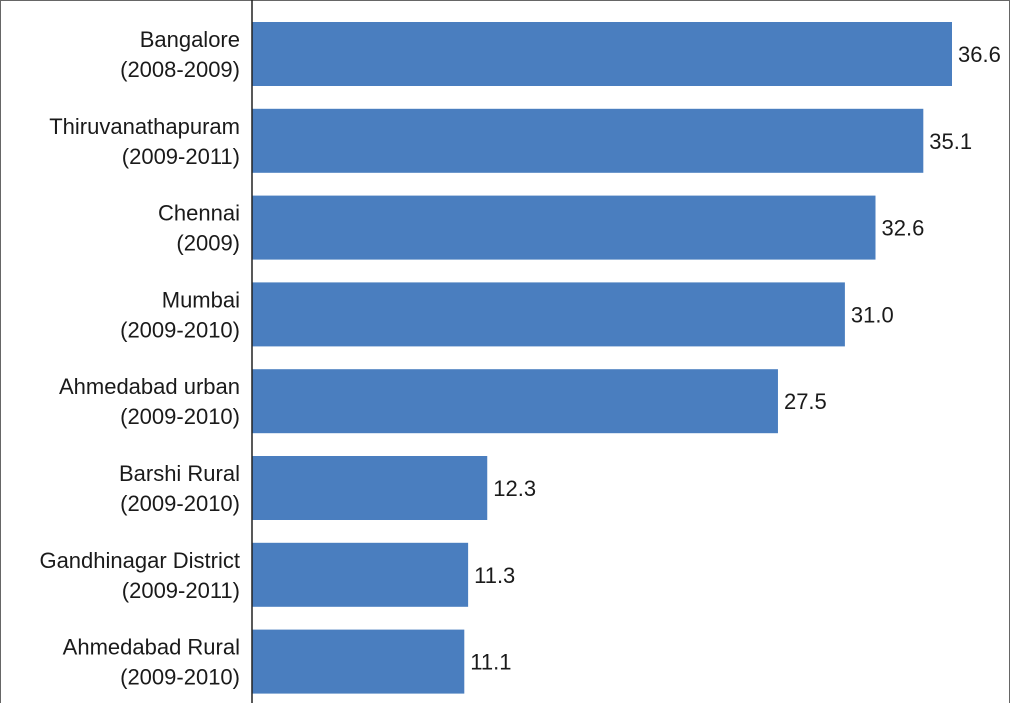 The image size is (1010, 703). What do you see at coordinates (872, 314) in the screenshot?
I see `value-label-3: 31.0` at bounding box center [872, 314].